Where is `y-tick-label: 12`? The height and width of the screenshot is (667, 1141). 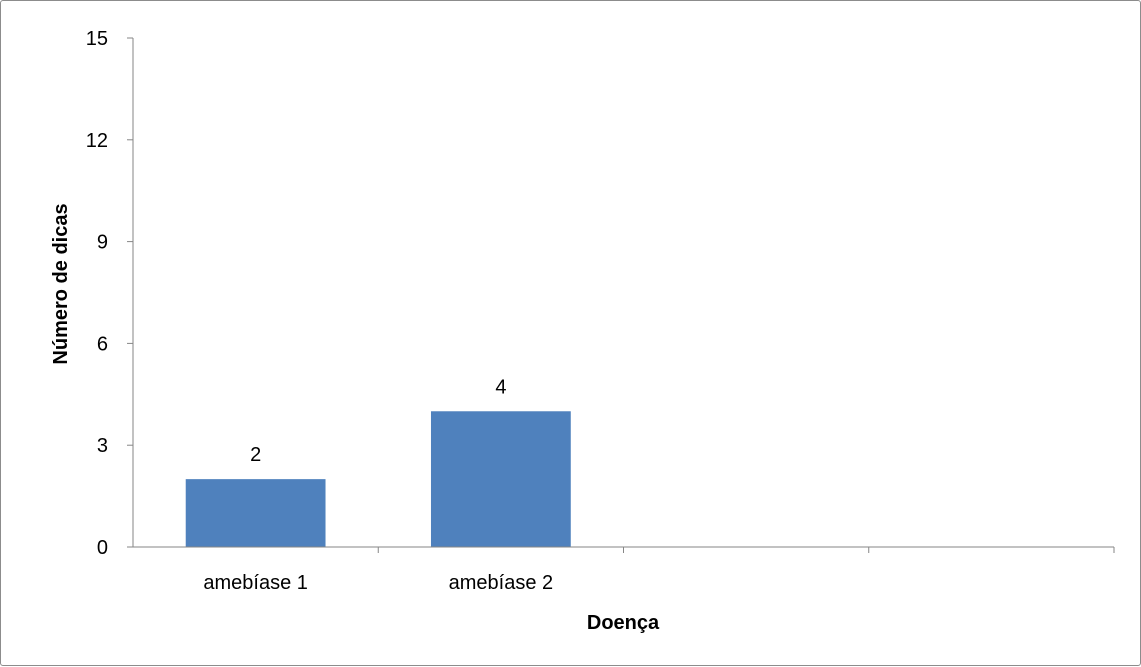 y-tick-label: 12 is located at coordinates (97, 141).